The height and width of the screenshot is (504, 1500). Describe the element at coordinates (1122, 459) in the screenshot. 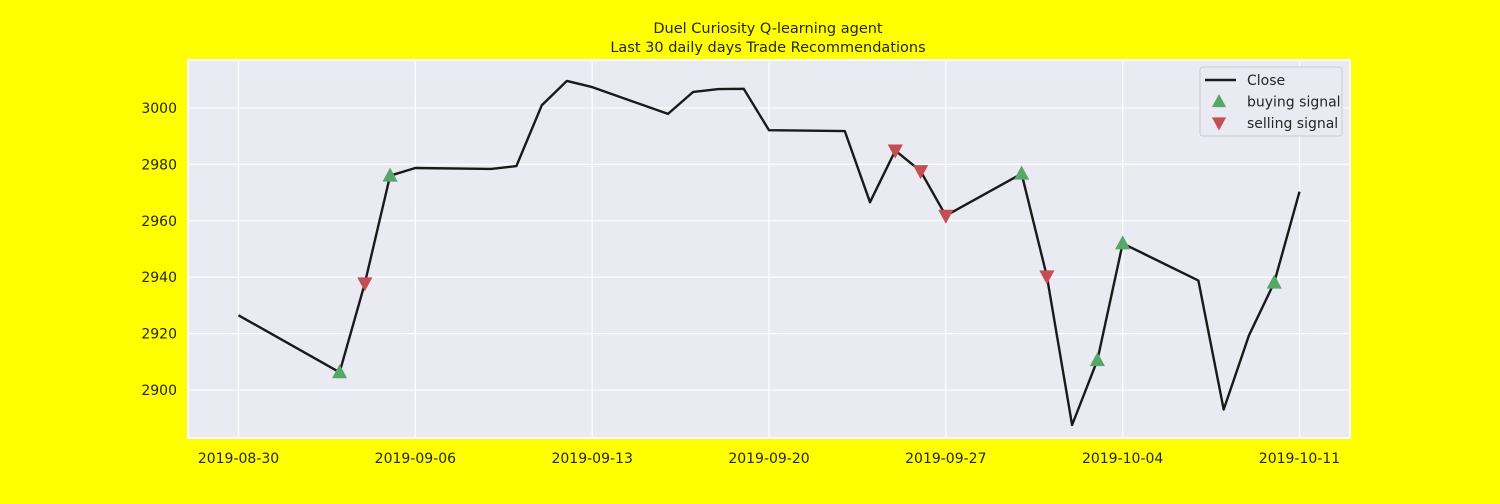

I see `x-tick-label: 2019-10-04` at that location.